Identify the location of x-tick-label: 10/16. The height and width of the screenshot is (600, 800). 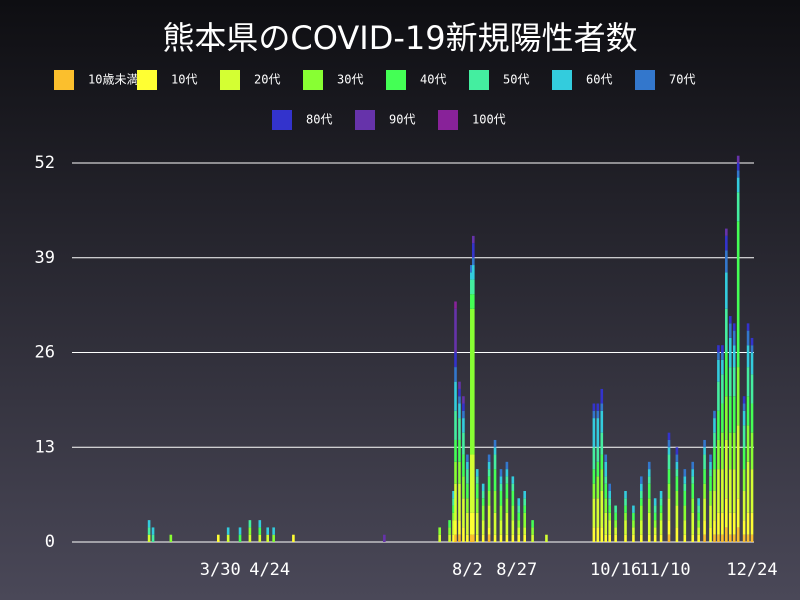
(615, 570).